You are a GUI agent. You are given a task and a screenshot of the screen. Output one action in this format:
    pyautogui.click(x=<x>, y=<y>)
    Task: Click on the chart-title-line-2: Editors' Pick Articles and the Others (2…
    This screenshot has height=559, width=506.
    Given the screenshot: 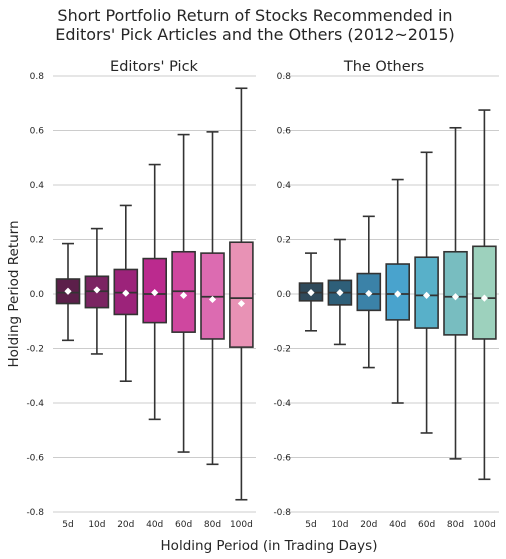 What is the action you would take?
    pyautogui.click(x=255, y=34)
    